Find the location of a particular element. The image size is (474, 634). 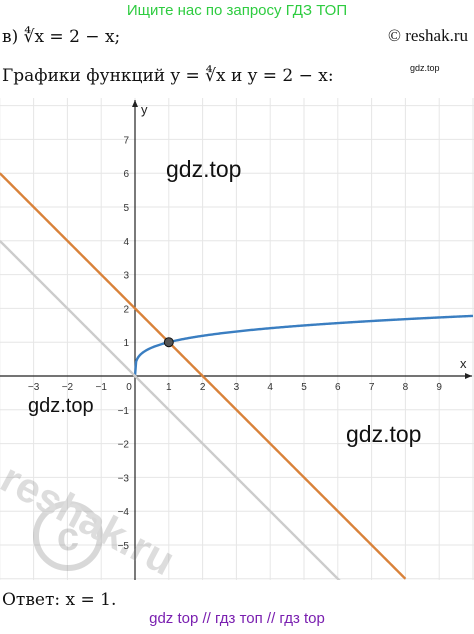

x-axis-arrow is located at coordinates (468, 376).